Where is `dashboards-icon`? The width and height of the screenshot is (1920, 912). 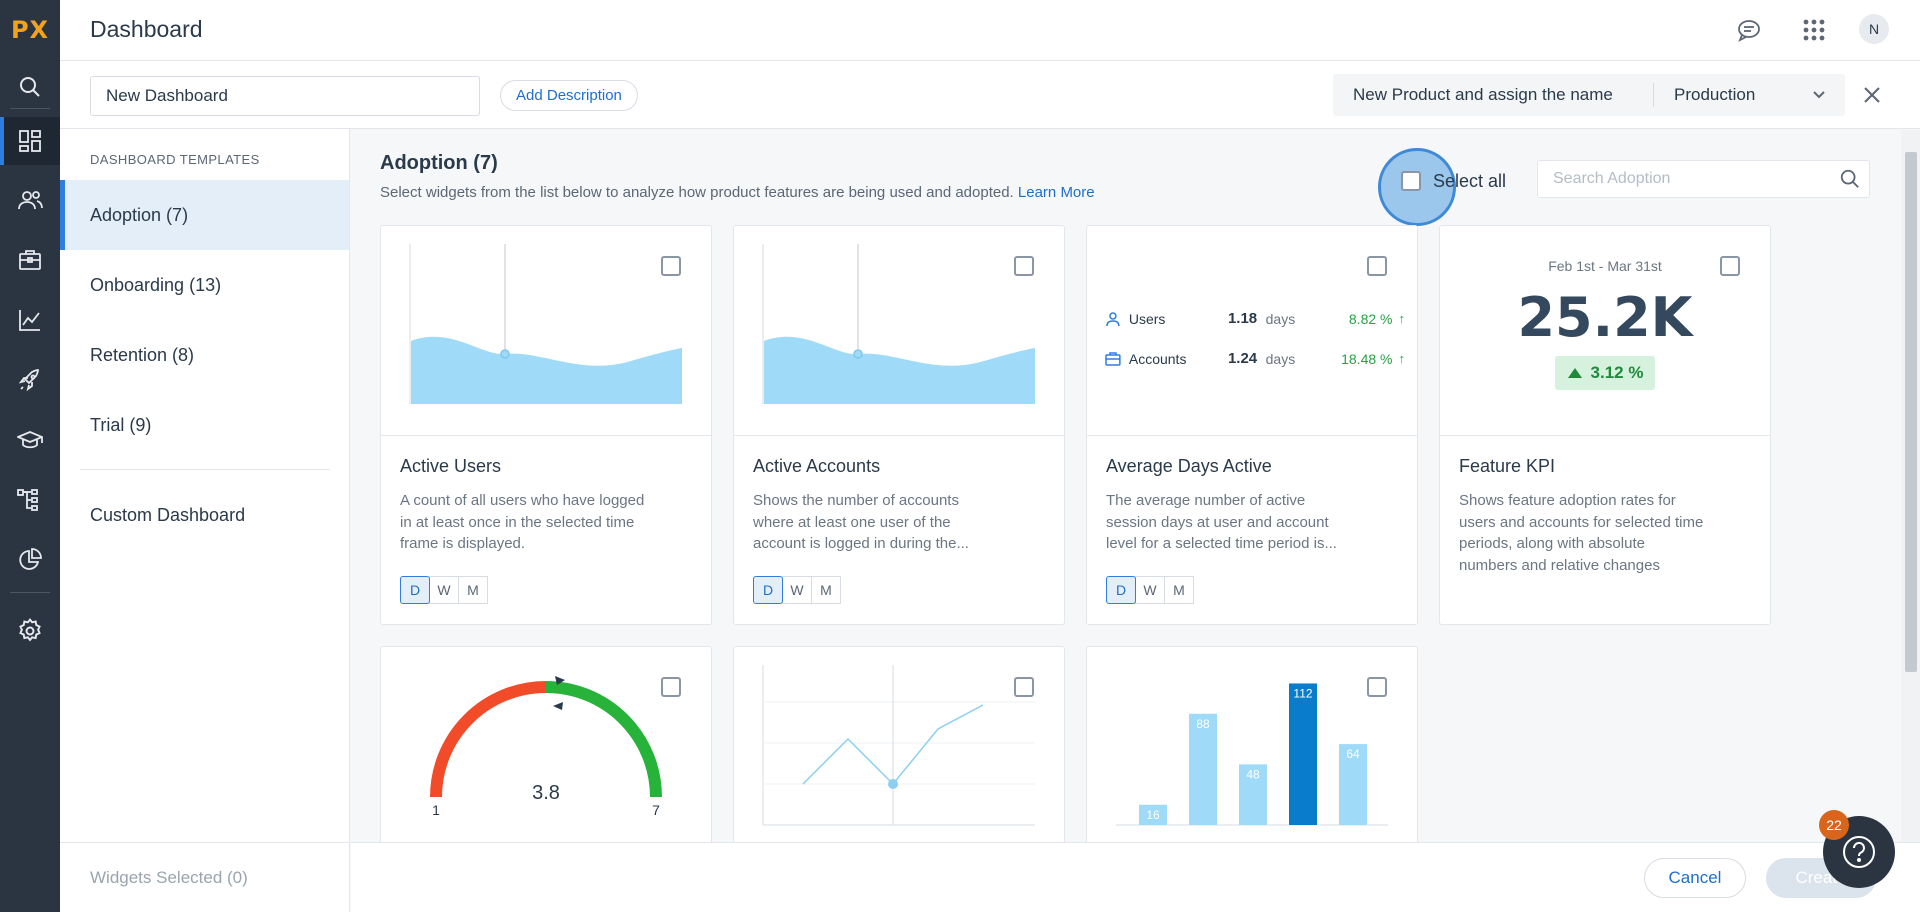
dashboards-icon is located at coordinates (30, 141).